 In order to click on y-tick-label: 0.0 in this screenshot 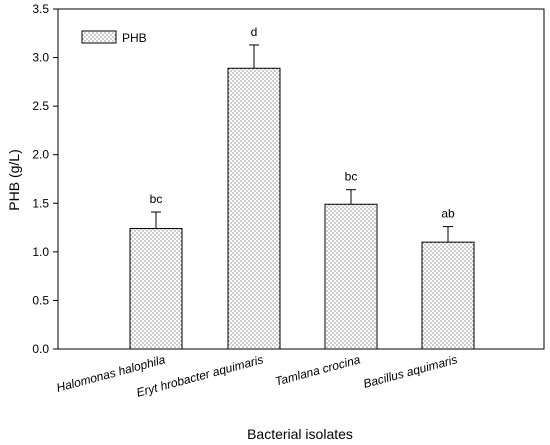, I will do `click(40, 349)`.